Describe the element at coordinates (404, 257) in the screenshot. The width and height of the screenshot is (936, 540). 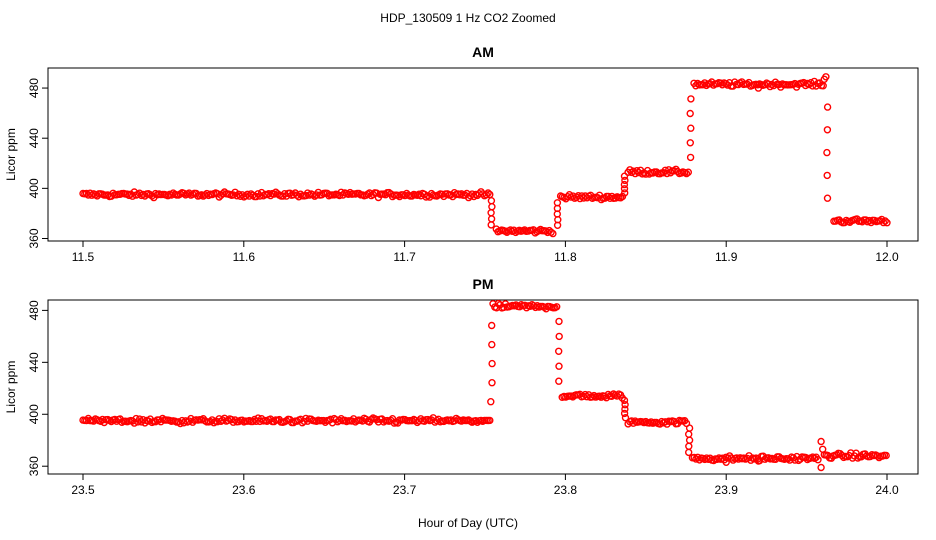
I see `x-tick-label: 11.7` at that location.